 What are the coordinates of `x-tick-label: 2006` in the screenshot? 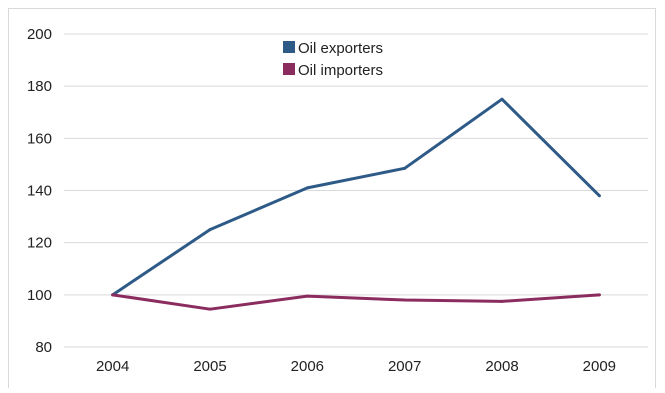 It's located at (307, 366).